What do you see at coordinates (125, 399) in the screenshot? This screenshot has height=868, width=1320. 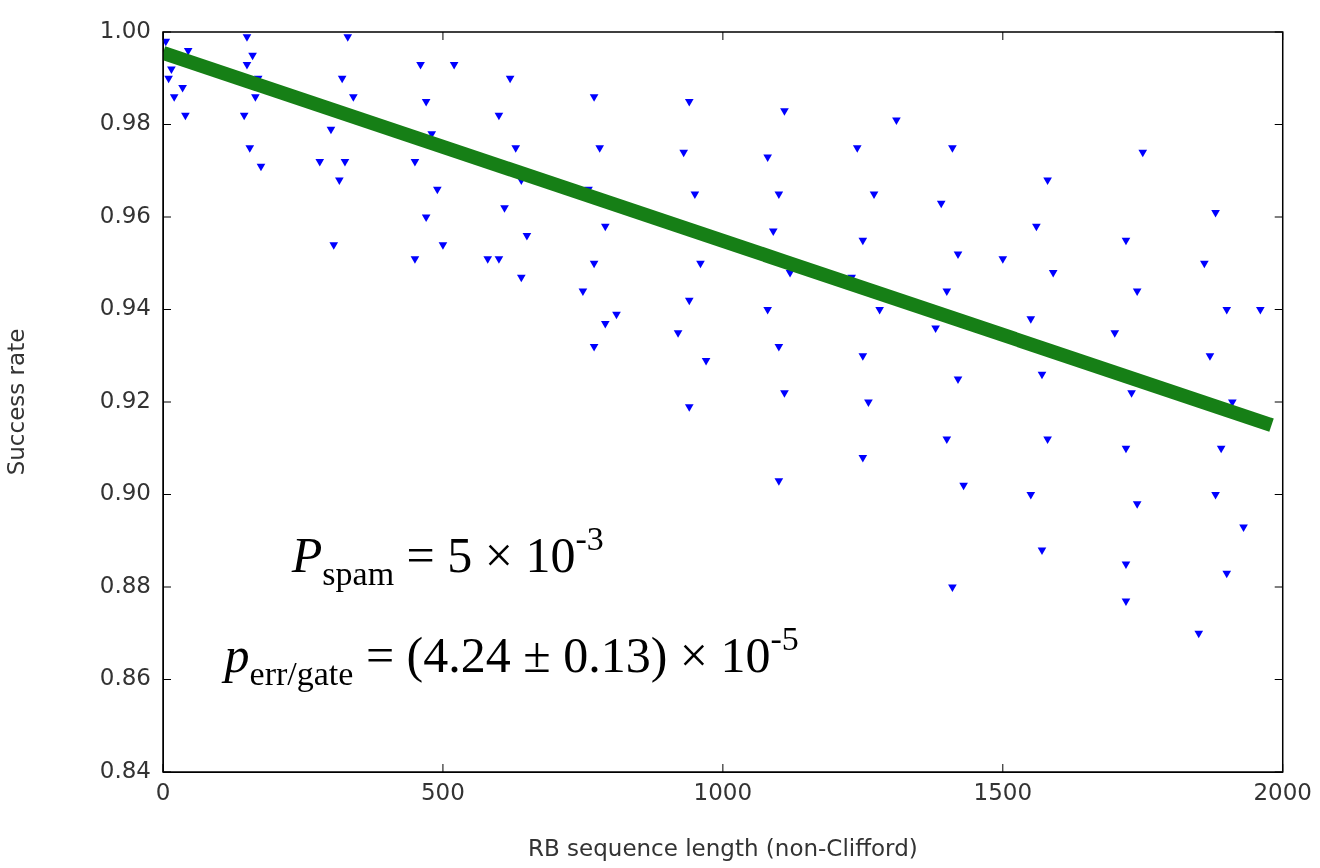 I see `y-tick-label: 0.92` at bounding box center [125, 399].